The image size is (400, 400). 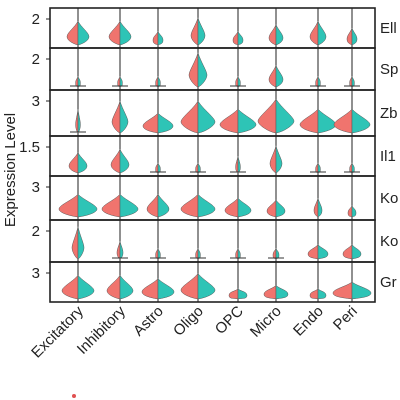 What do you see at coordinates (314, 33) in the screenshot?
I see `violin-left-ell-endo` at bounding box center [314, 33].